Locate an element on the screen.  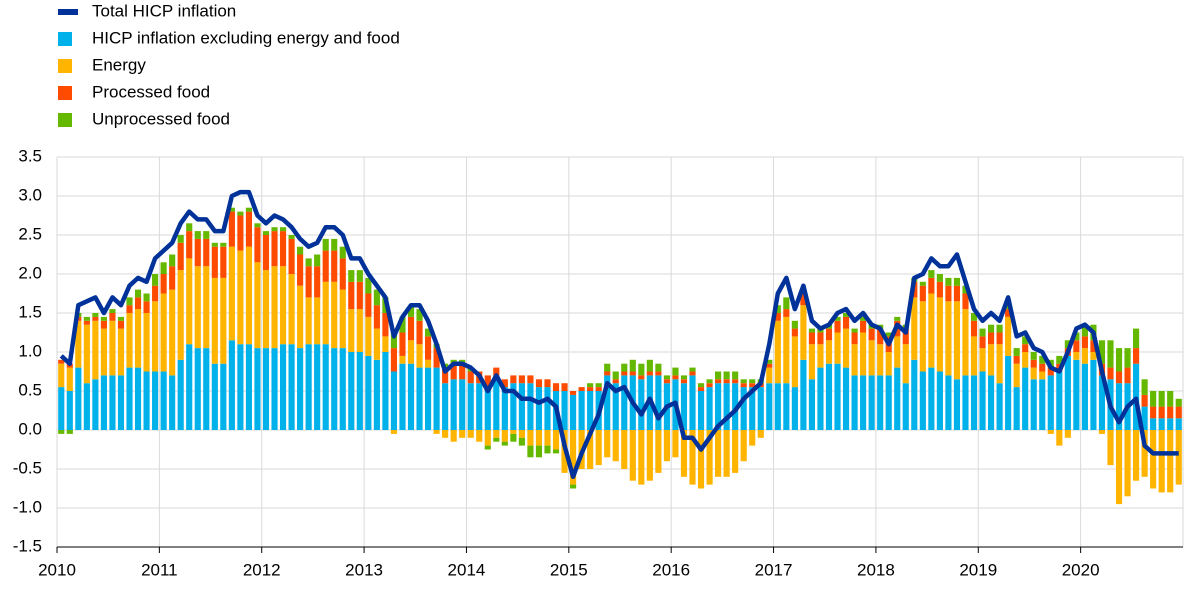
legend-label: Processed food is located at coordinates (151, 91).